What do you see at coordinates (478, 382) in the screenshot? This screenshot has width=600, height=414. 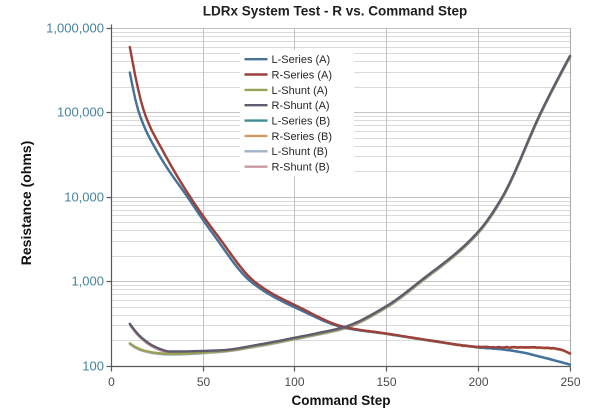 I see `svg-text: 200` at bounding box center [478, 382].